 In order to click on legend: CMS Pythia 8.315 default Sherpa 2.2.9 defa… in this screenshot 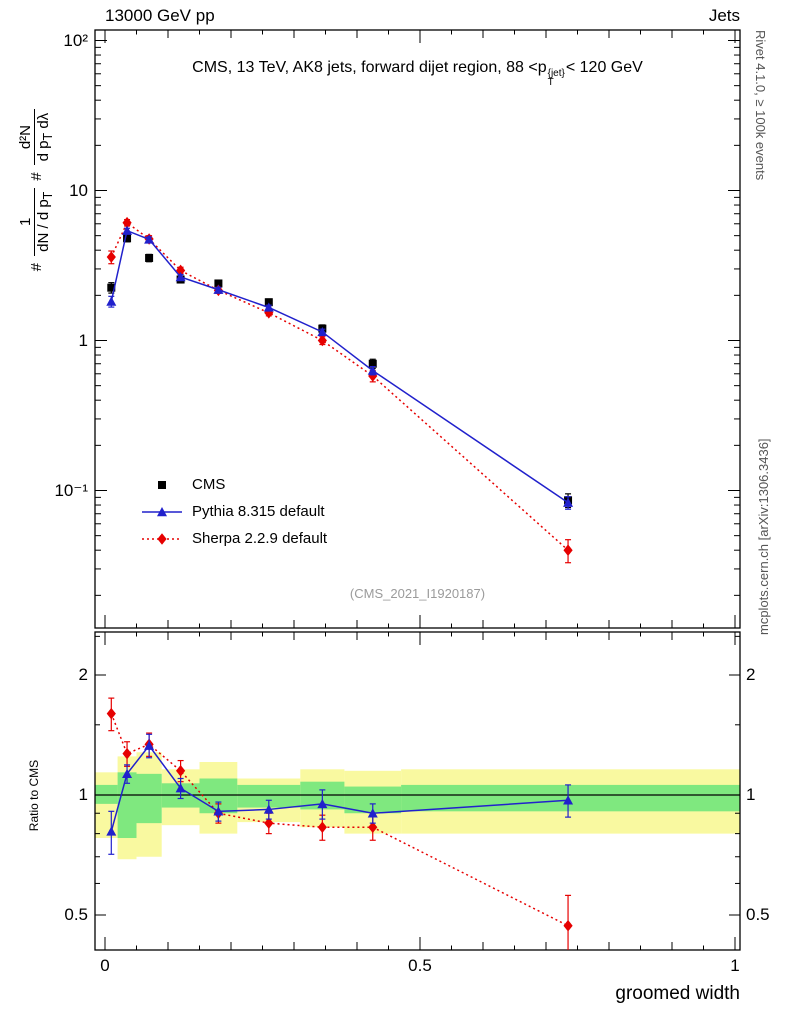, I will do `click(233, 511)`.